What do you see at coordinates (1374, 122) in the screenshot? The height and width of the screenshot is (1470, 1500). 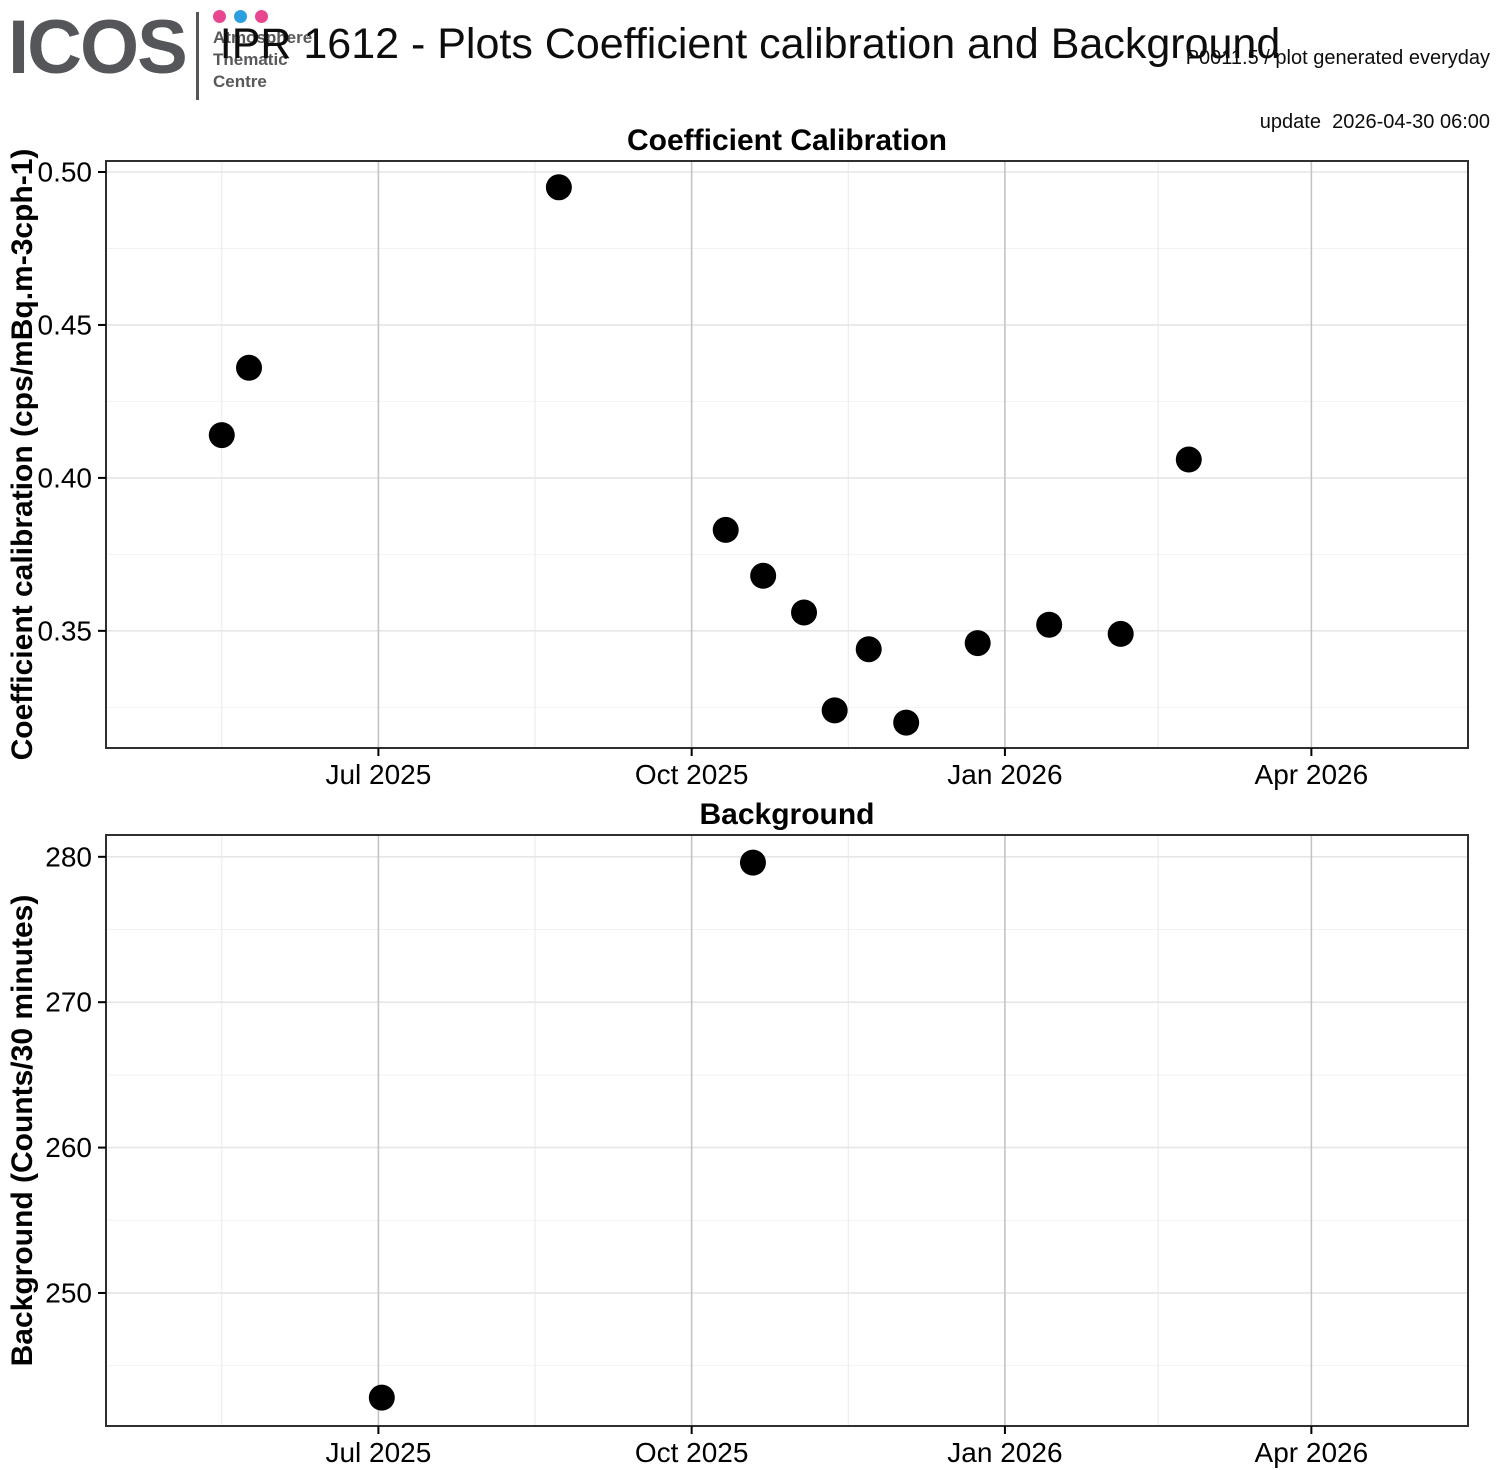 I see `update-timestamp: update 2026-04-30 06:00` at bounding box center [1374, 122].